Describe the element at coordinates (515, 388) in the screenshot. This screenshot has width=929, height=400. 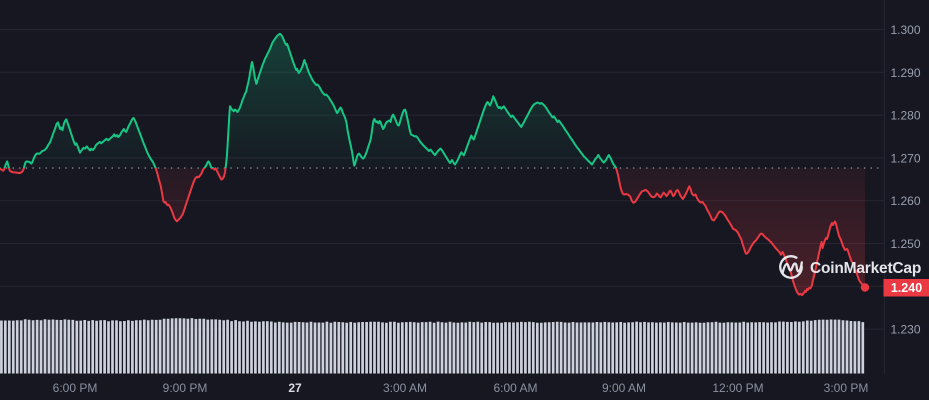
I see `svg-text: 6:00 AM` at that location.